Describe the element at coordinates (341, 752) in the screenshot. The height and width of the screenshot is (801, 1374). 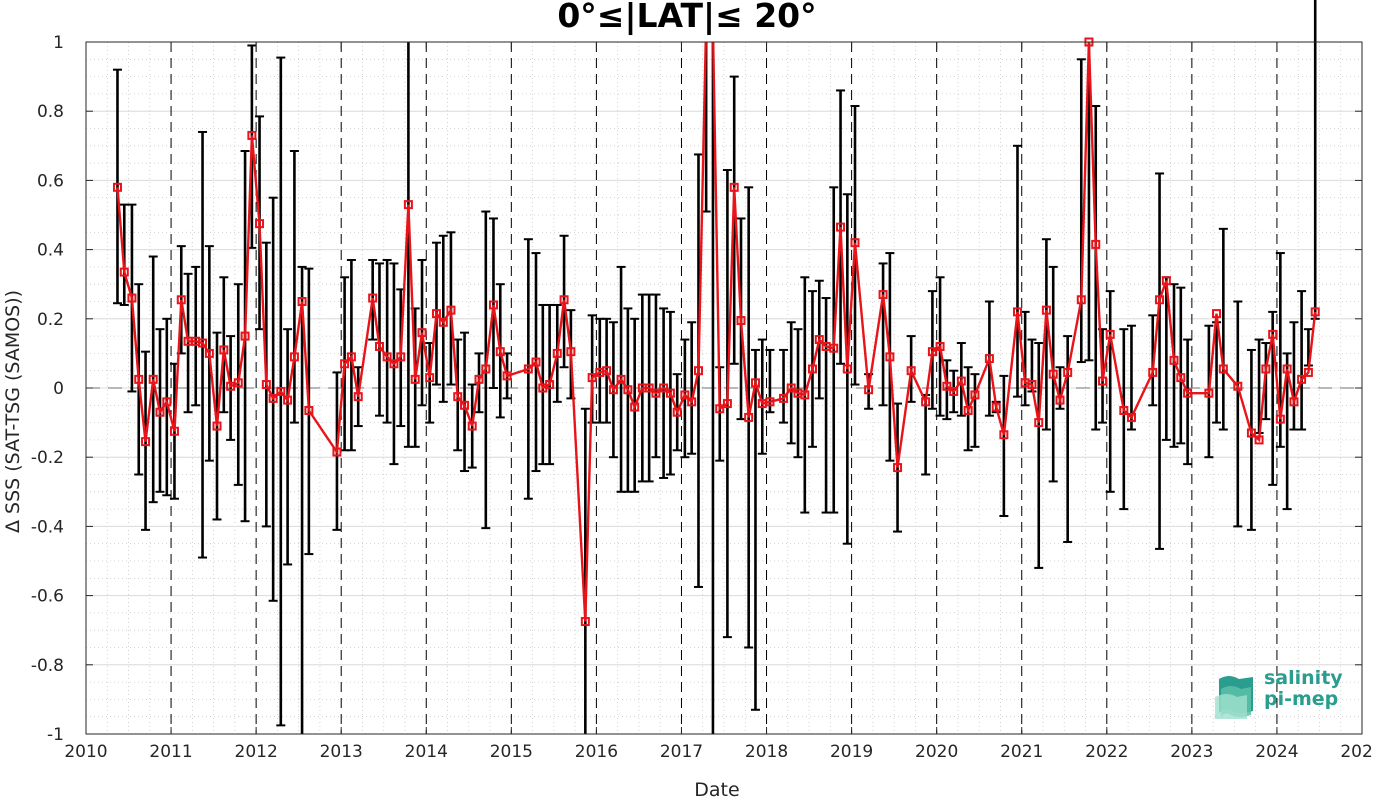
I see `x-tick-label: 2013` at that location.